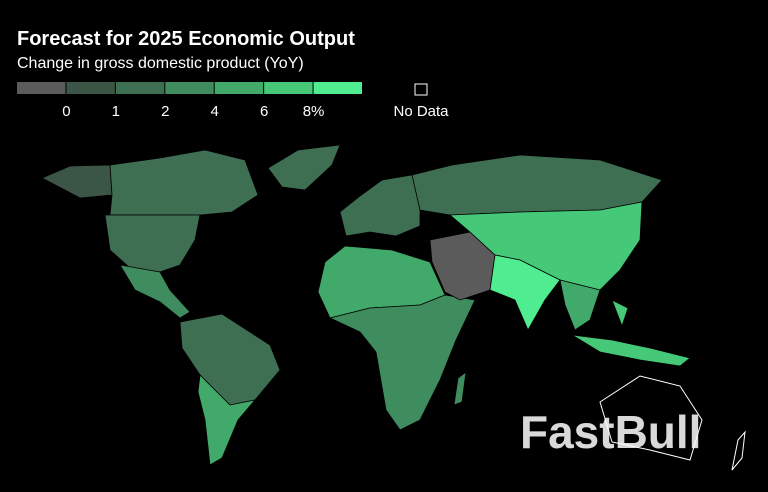 This screenshot has height=492, width=768. Describe the element at coordinates (314, 111) in the screenshot. I see `legend-tick-label: 8%` at that location.